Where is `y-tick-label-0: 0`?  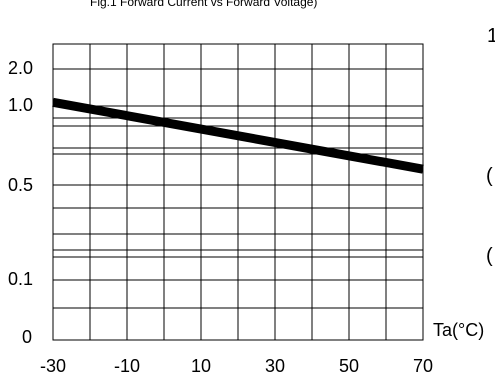 y-tick-label-0: 0 is located at coordinates (27, 337).